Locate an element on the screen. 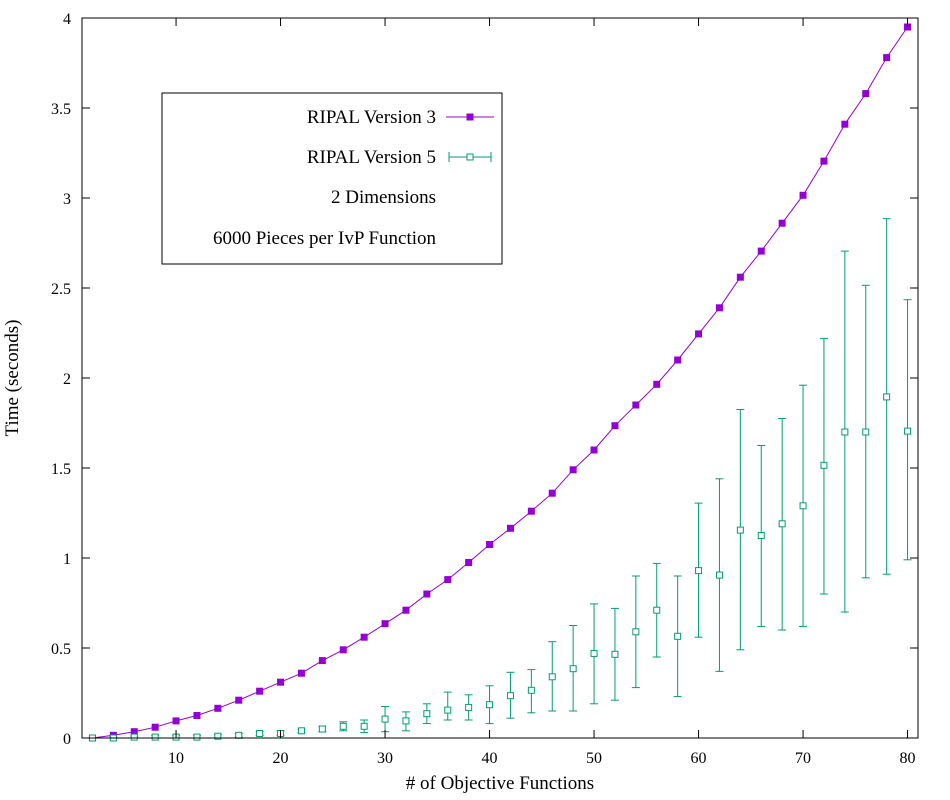  y-tick-label: 1.5 is located at coordinates (61, 469).